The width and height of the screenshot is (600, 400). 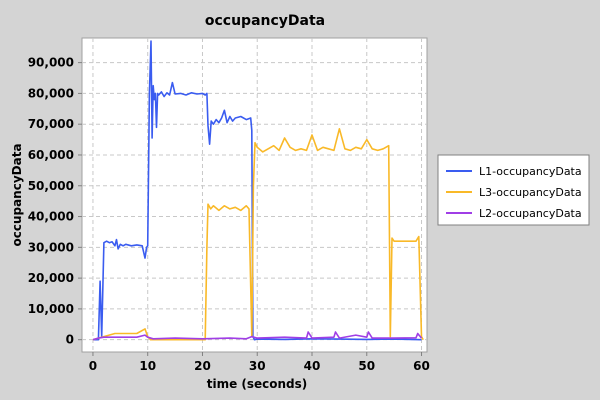 I want to click on y-tick-label: 30,000, so click(x=51, y=247).